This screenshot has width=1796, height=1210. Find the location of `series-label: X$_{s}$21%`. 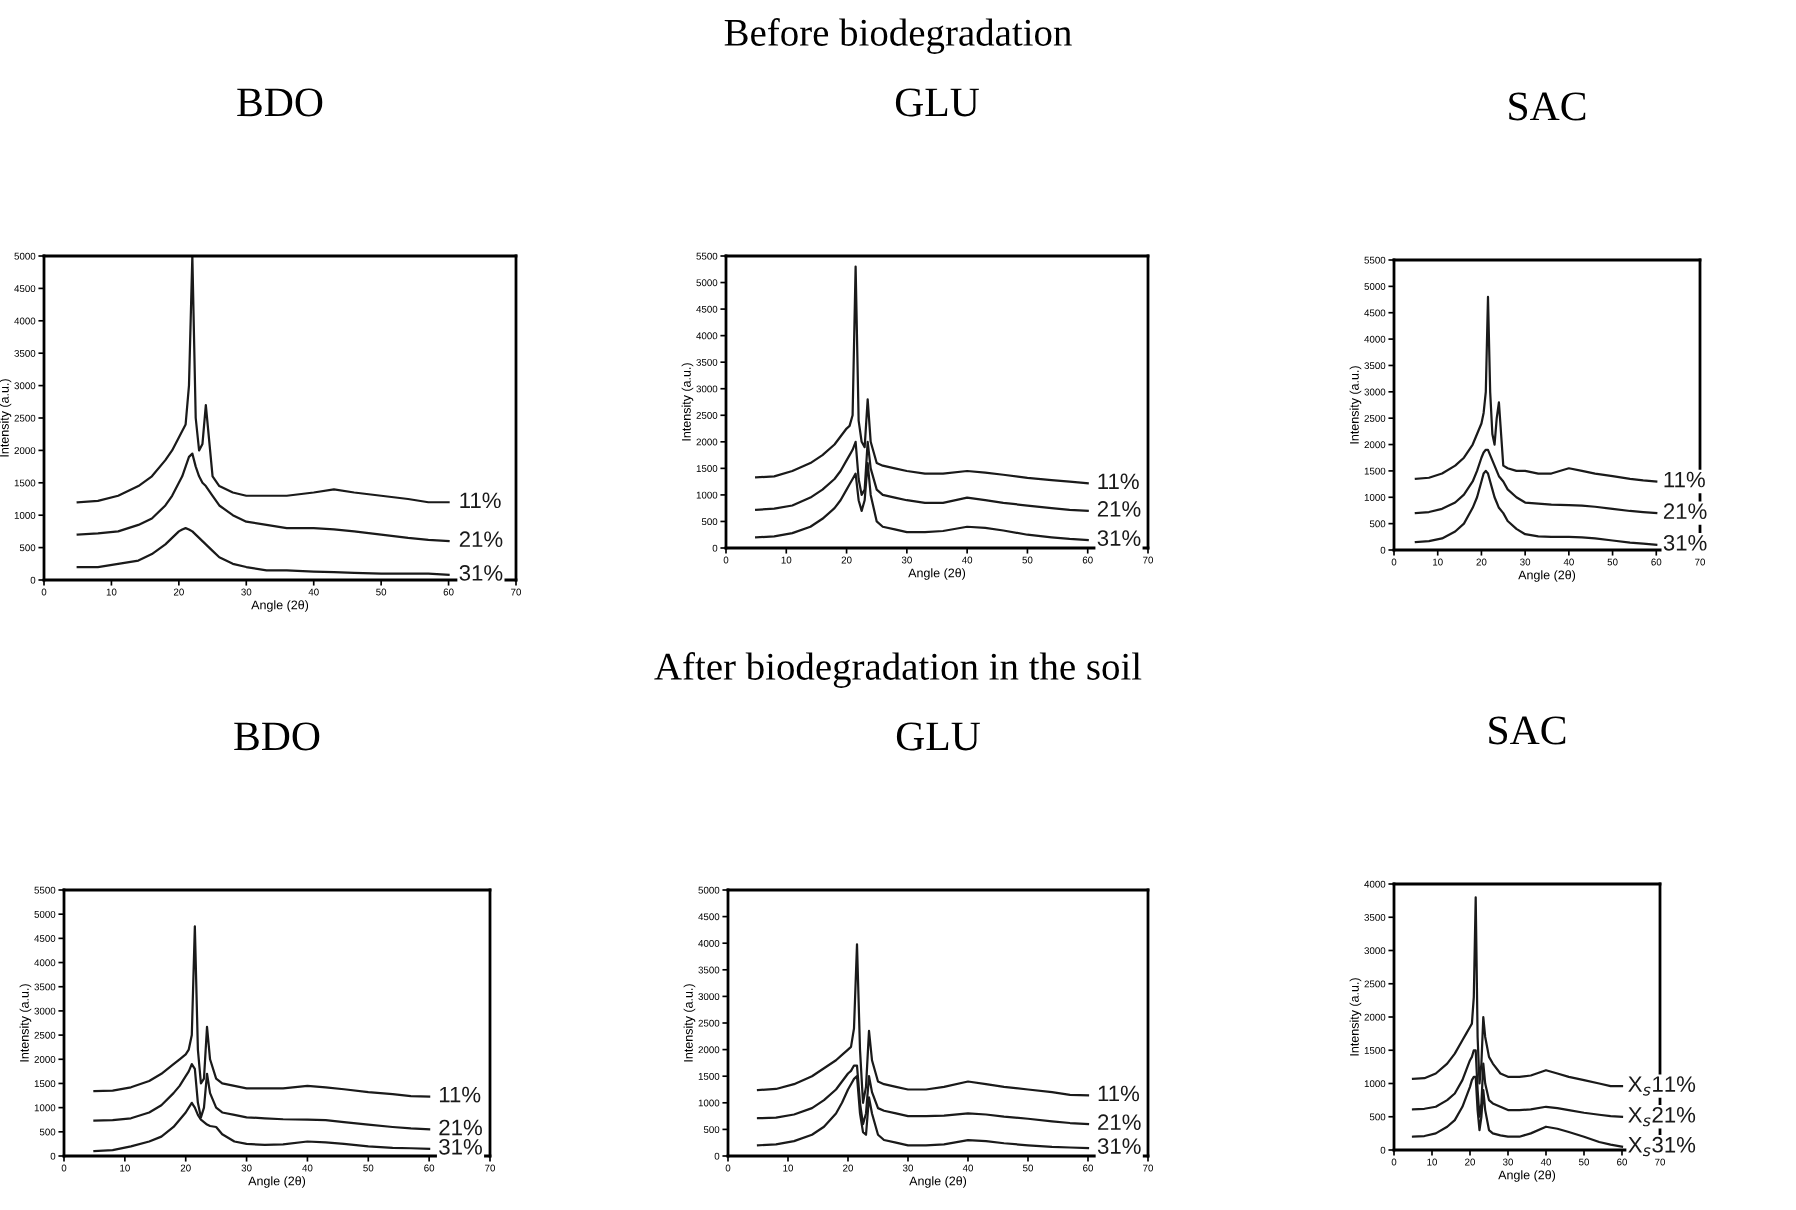

series-label: X$_{s}$21% is located at coordinates (1662, 1116).